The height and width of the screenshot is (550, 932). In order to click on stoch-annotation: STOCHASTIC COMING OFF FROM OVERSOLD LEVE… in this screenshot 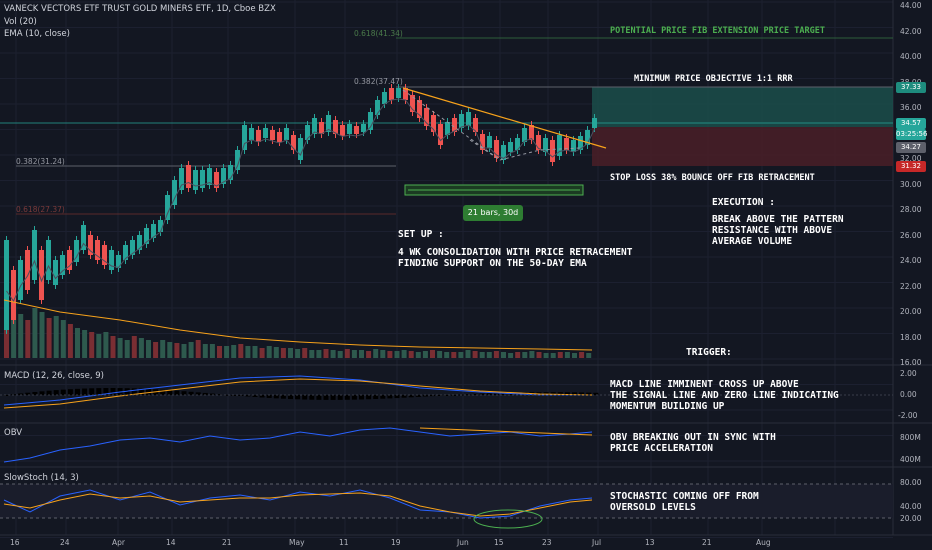, I will do `click(684, 502)`.